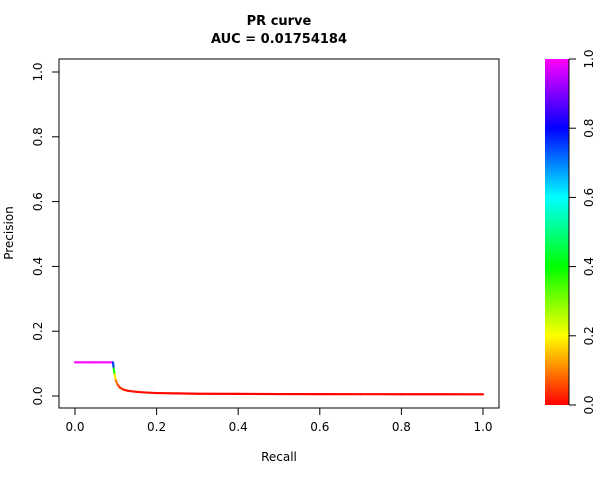 This screenshot has width=600, height=480. I want to click on y-axis: 0.0 0.2 0.4 0.6 0.8 1.0, so click(45, 234).